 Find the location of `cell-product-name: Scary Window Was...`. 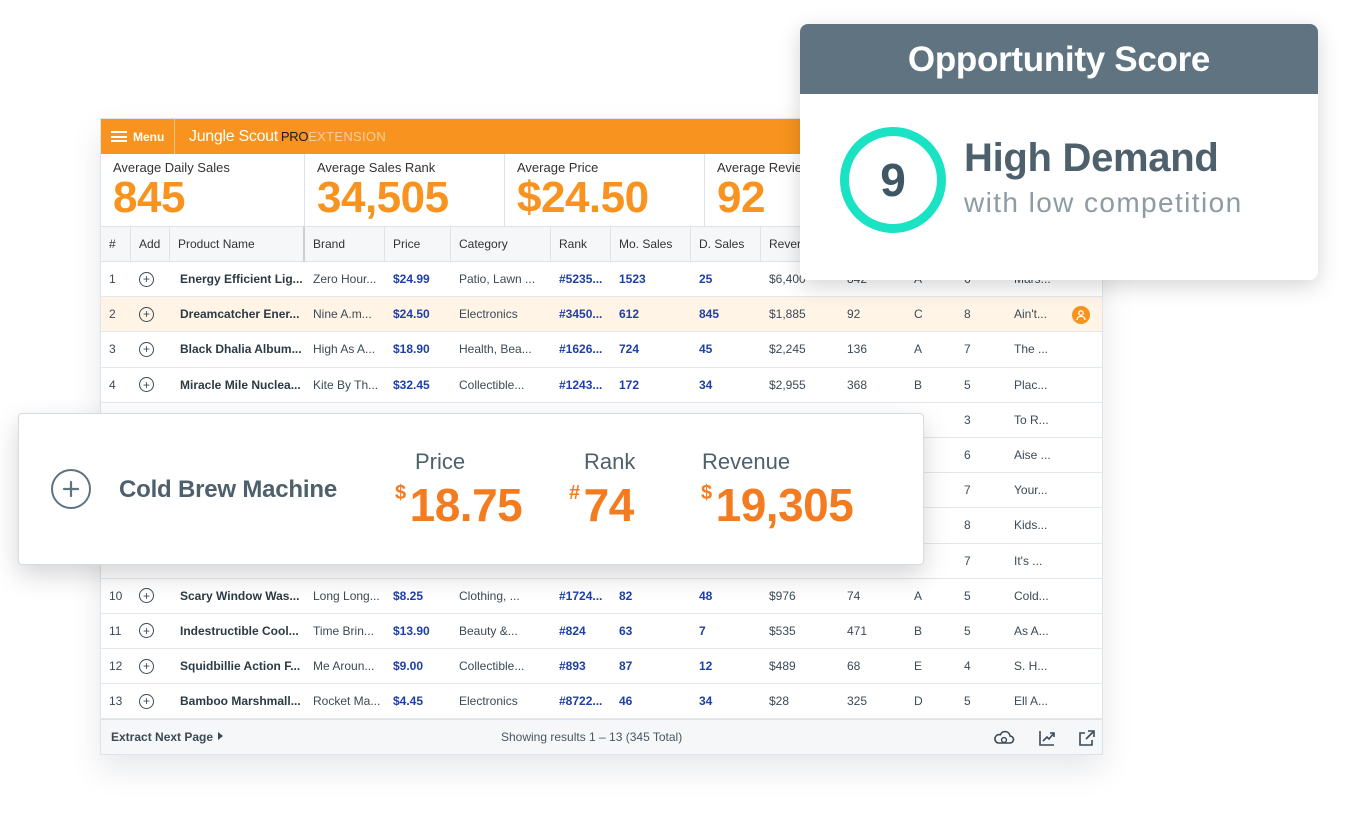

cell-product-name: Scary Window Was... is located at coordinates (240, 595).